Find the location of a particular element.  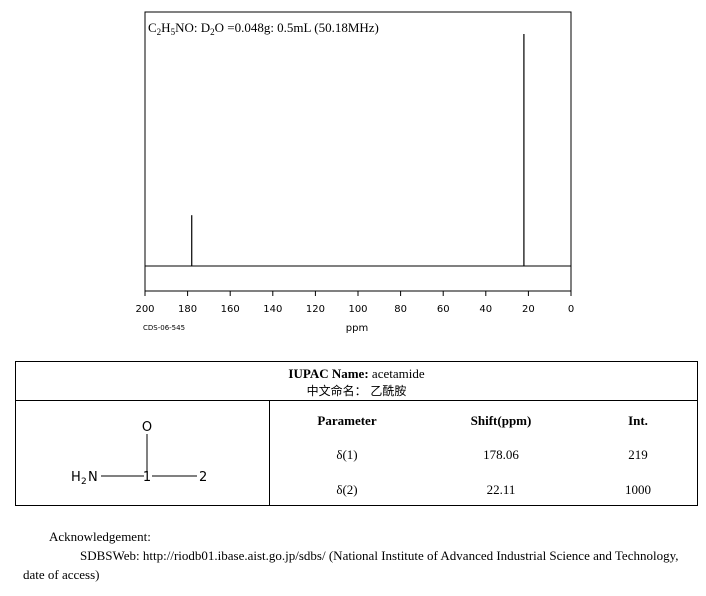

atom-h-subscript: 2 is located at coordinates (84, 482).